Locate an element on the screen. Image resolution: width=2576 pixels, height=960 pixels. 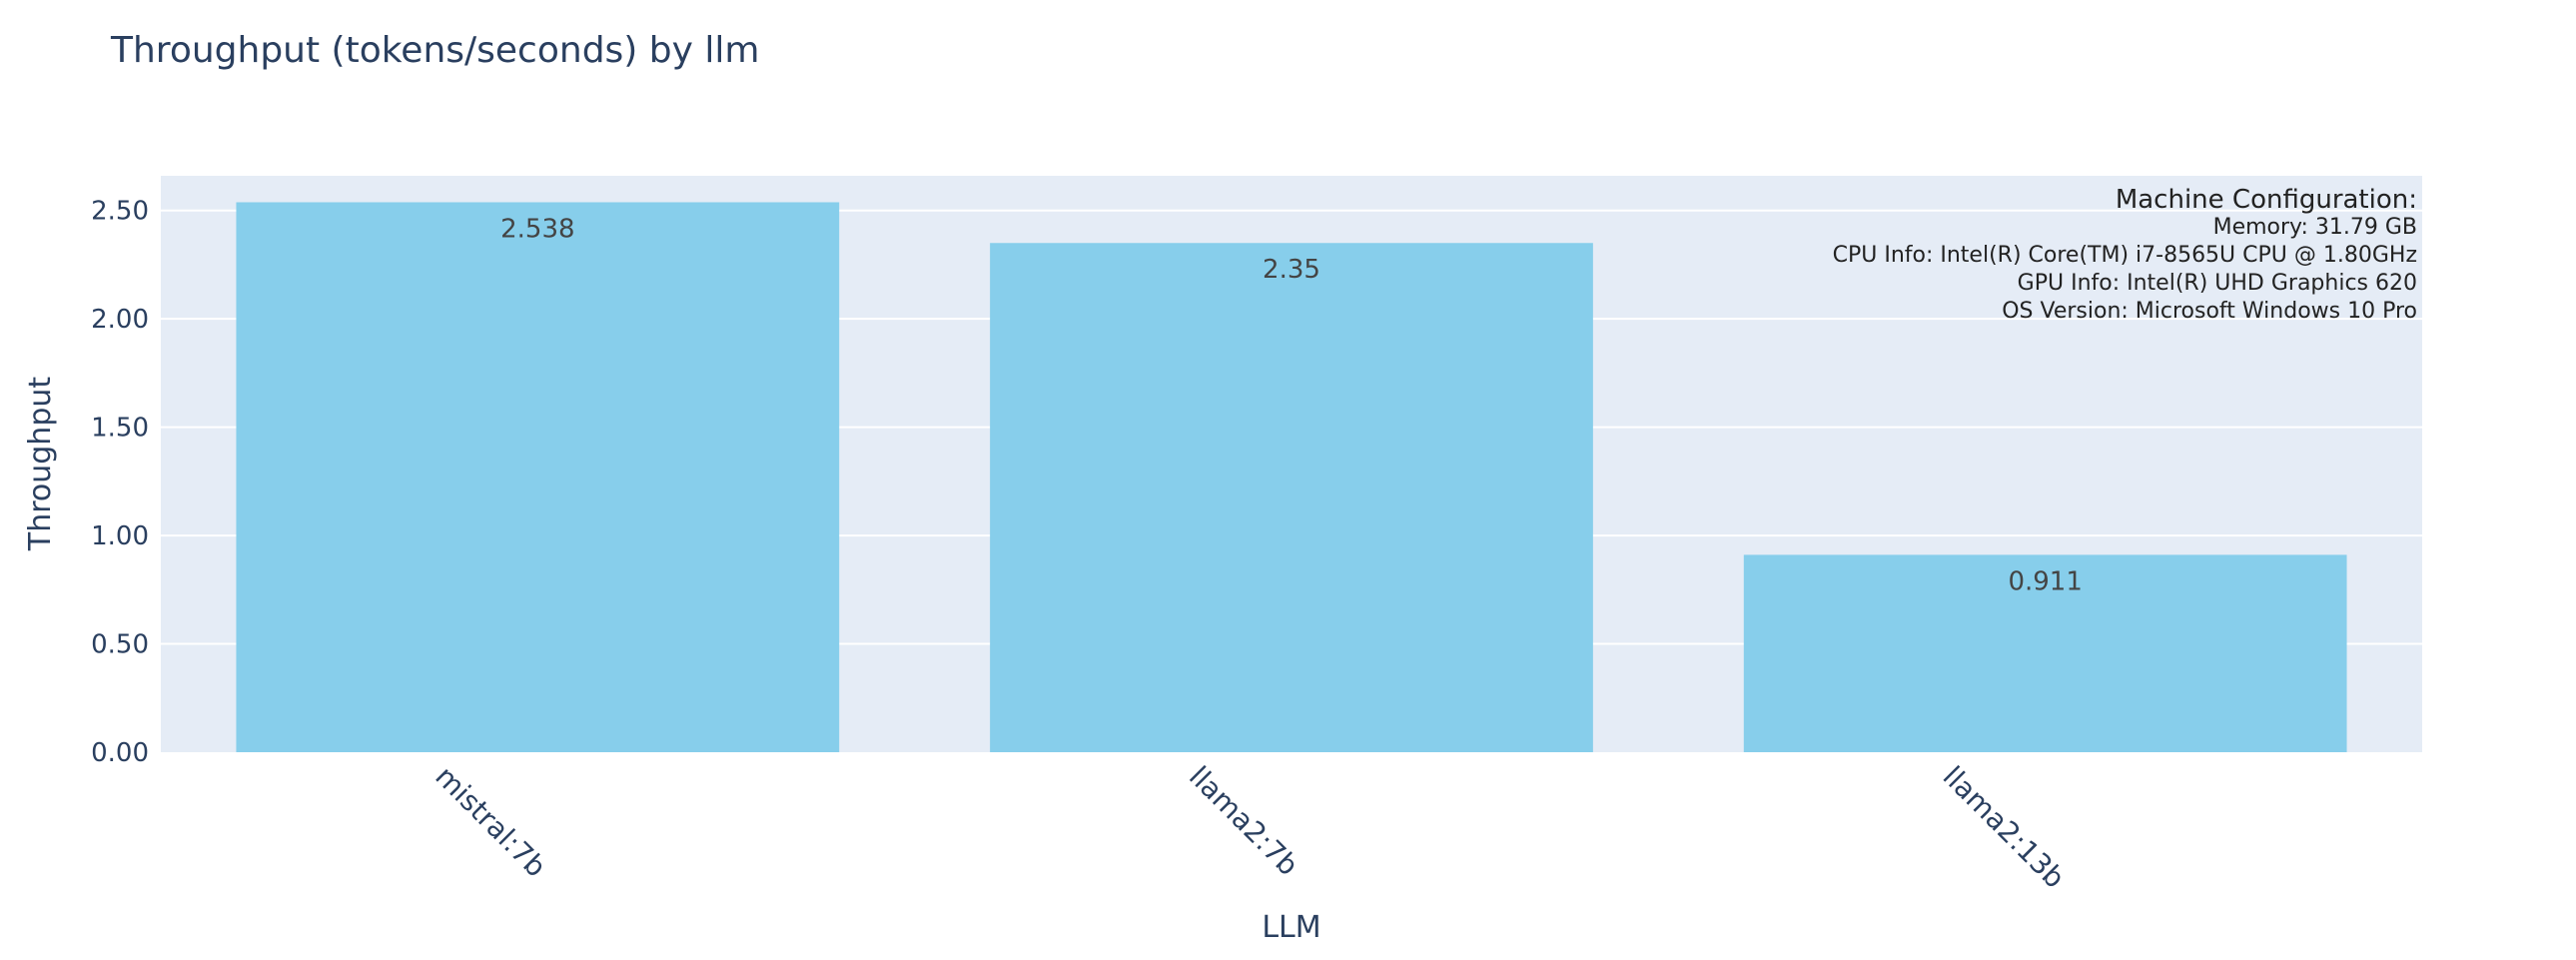
annotation-line: Memory: 31.79 GB is located at coordinates (2315, 227).